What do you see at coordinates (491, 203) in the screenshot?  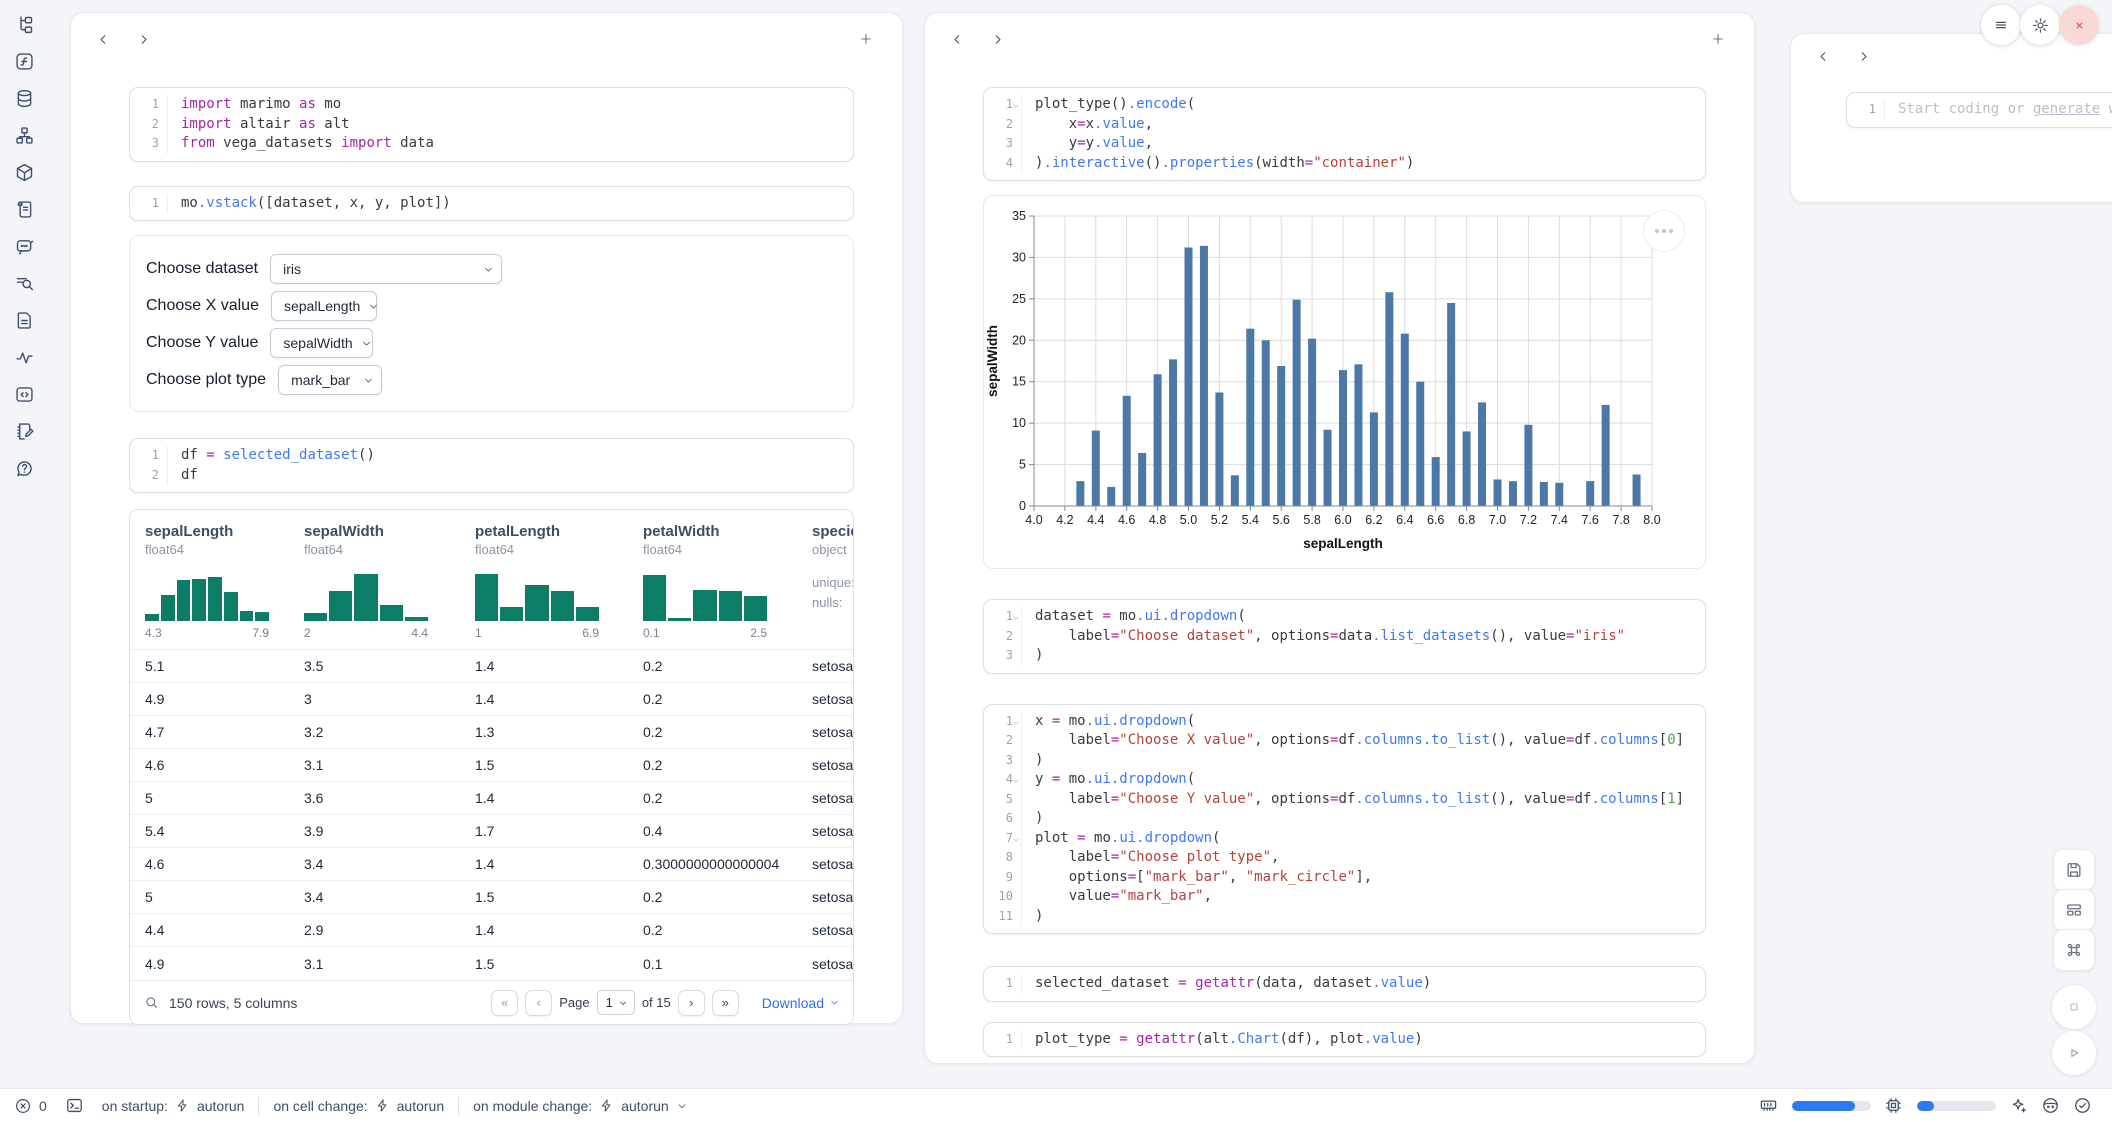 I see `code-cell-vstack: 1 mo.vstack([dataset, x, y, plot])` at bounding box center [491, 203].